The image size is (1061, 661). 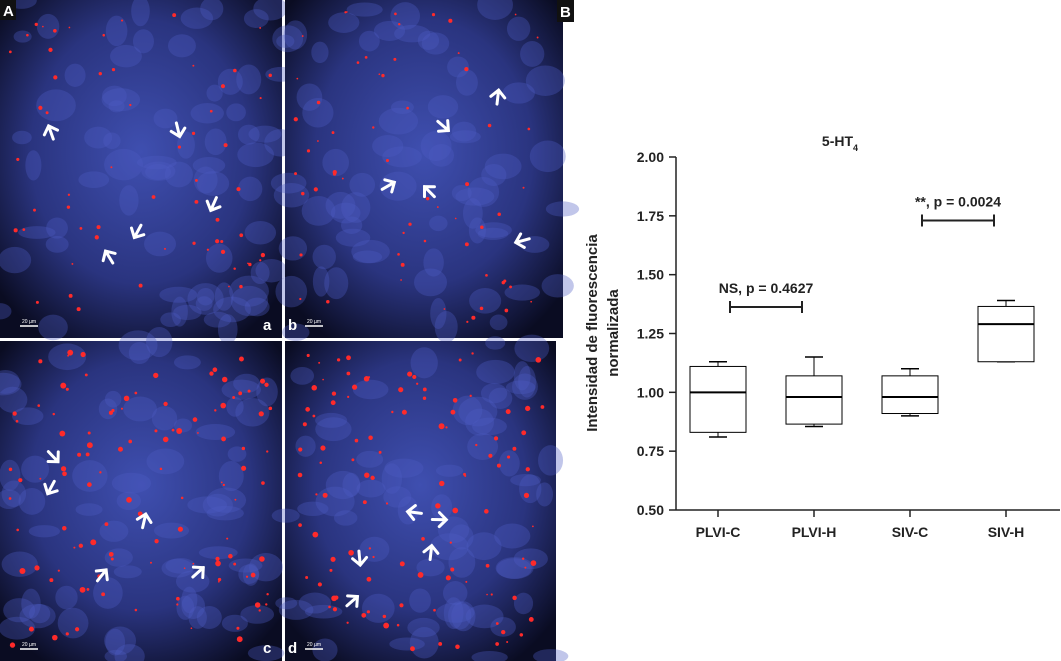 I want to click on micrograph-background, so click(x=141, y=501).